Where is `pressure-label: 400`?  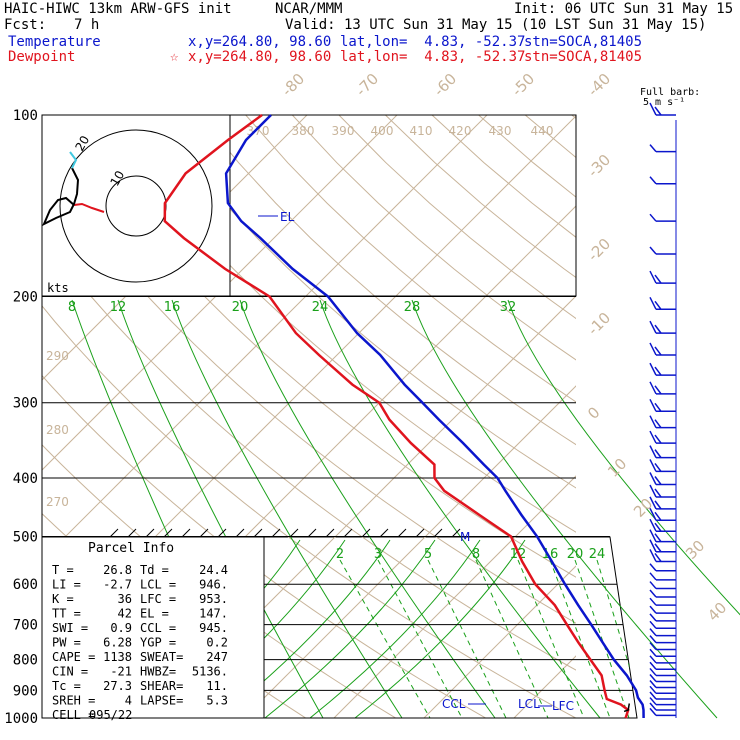
pressure-label: 400 is located at coordinates (25, 479).